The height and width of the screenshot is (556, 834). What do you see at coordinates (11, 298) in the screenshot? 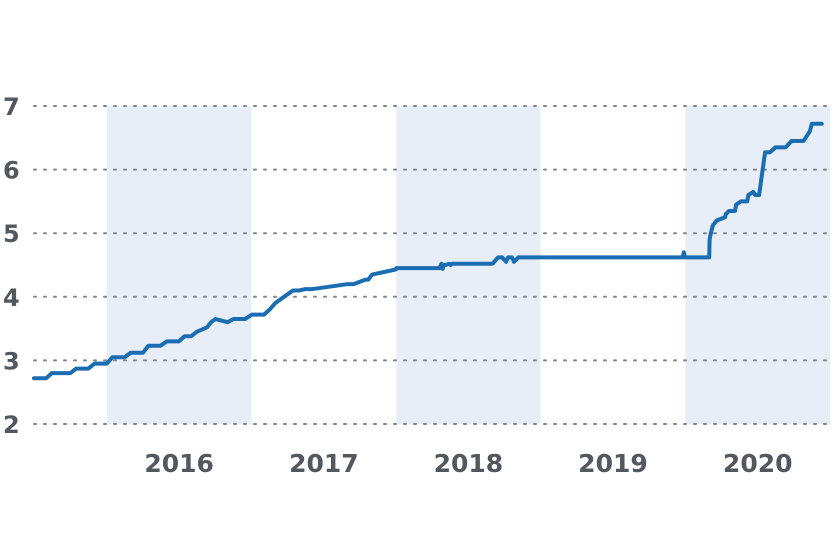
I see `y-tick-label: 4` at bounding box center [11, 298].